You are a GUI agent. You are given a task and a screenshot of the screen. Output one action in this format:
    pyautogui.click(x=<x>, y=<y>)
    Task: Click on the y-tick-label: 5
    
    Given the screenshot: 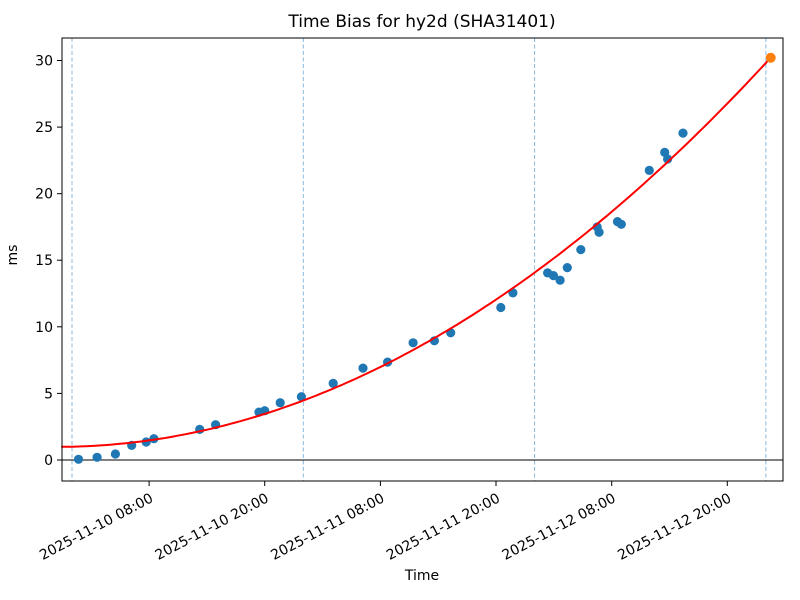 What is the action you would take?
    pyautogui.click(x=48, y=394)
    